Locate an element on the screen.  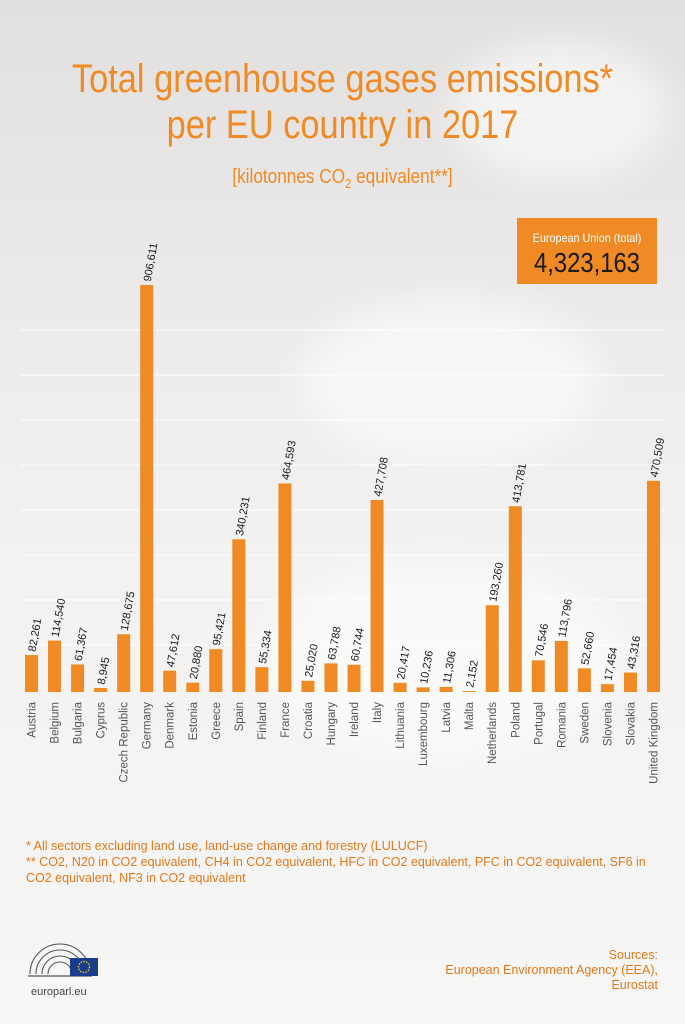
sources-line-2: Eurostat is located at coordinates (634, 985).